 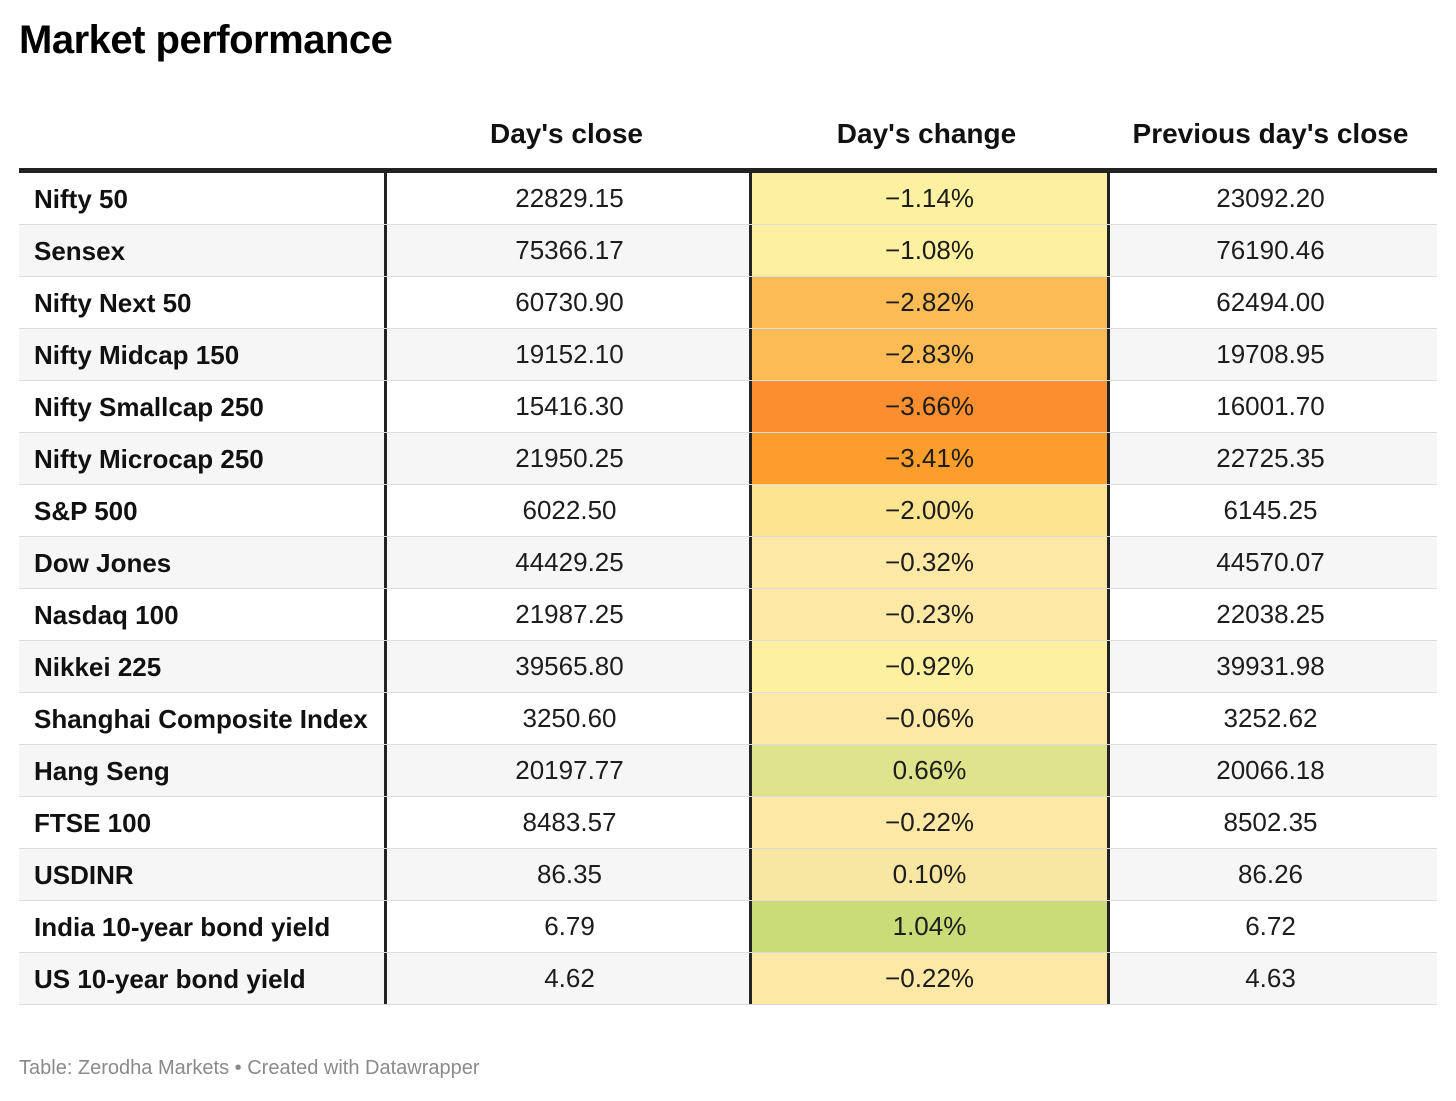 What do you see at coordinates (1270, 406) in the screenshot?
I see `previous-close-value: 16001.70` at bounding box center [1270, 406].